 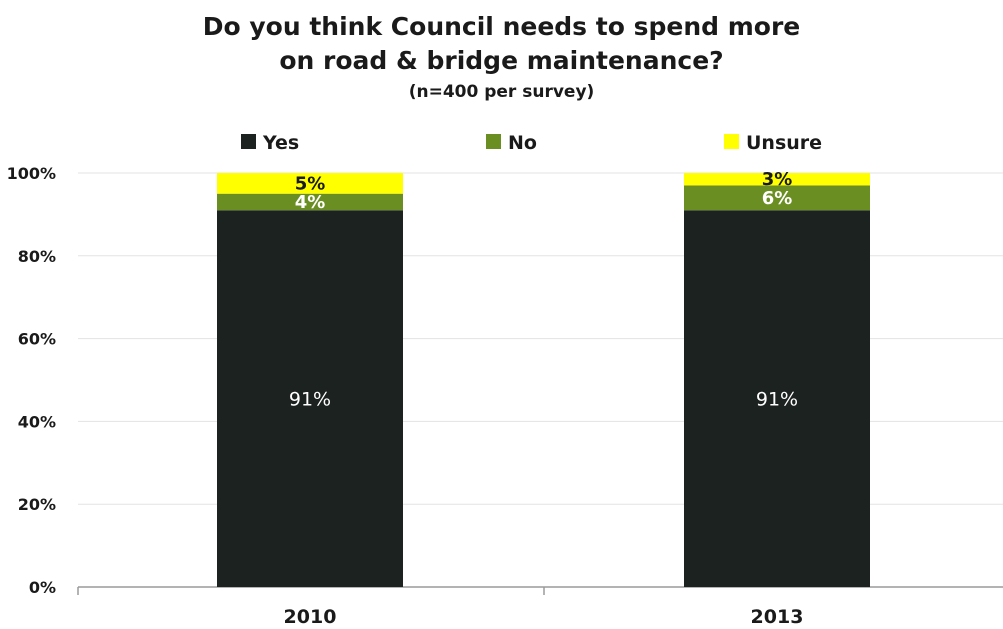 What do you see at coordinates (37, 504) in the screenshot?
I see `y-tick-label: 20%` at bounding box center [37, 504].